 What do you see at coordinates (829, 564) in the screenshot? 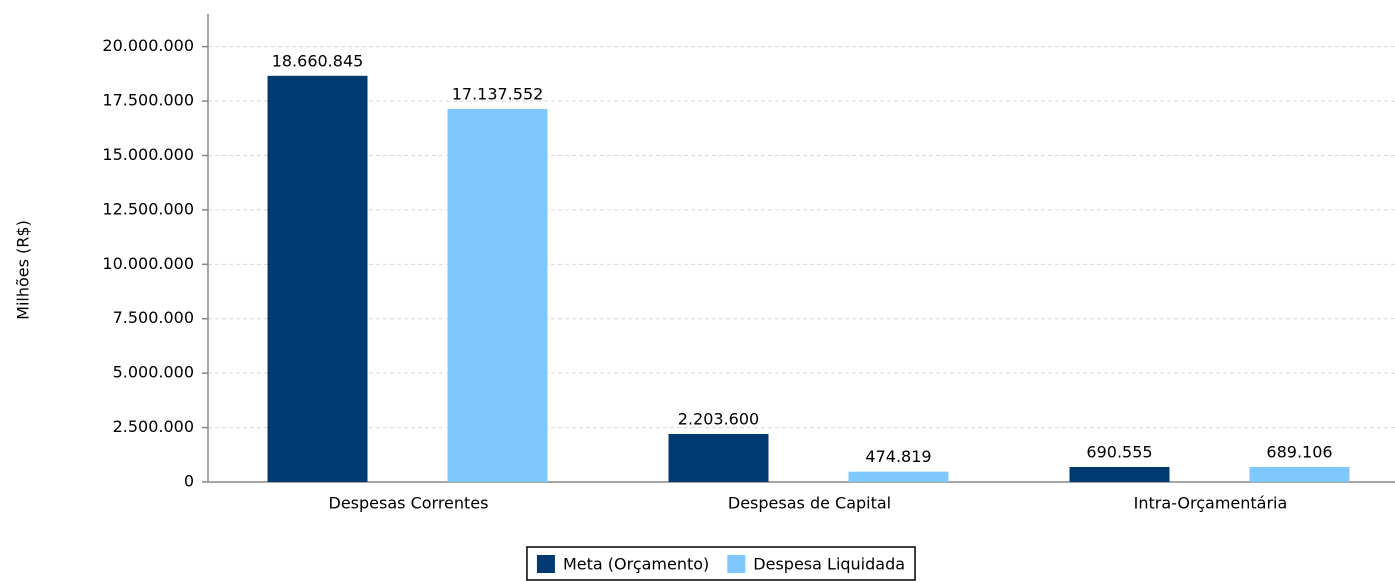
I see `legend-label: Despesa Liquidada` at bounding box center [829, 564].